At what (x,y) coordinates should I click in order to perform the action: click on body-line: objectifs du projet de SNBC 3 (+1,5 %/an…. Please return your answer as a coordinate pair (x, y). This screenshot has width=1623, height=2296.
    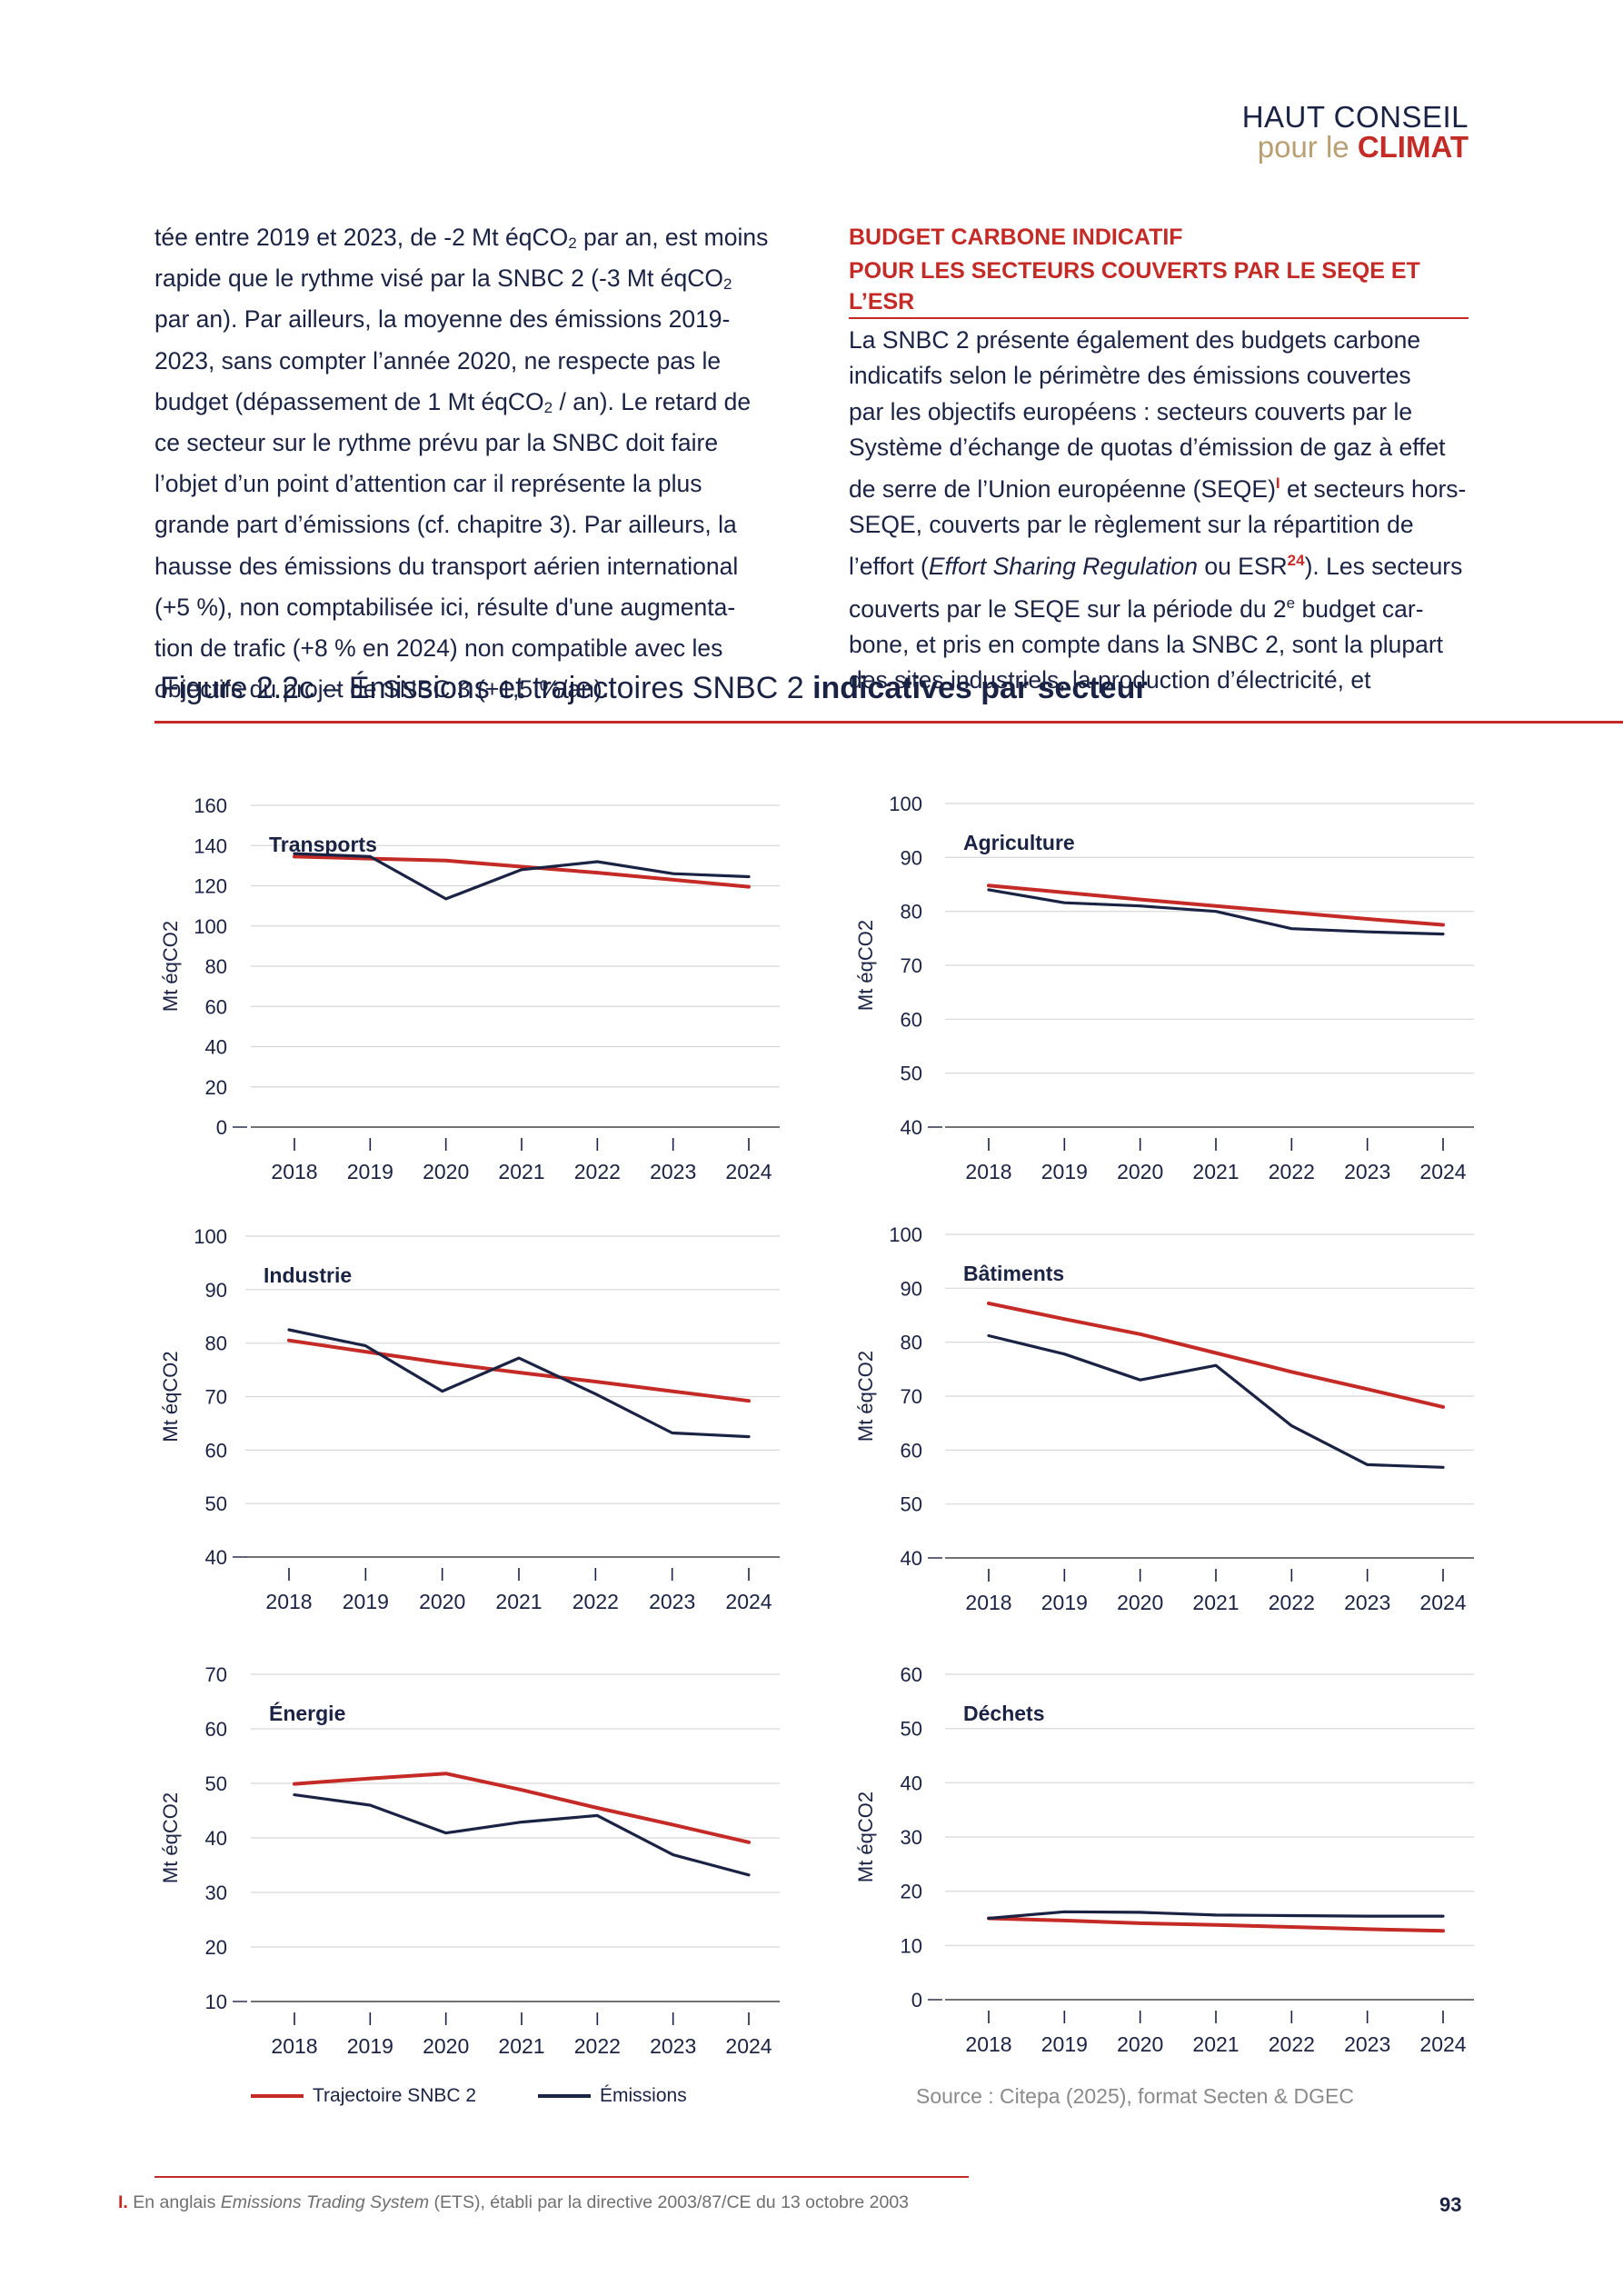
    Looking at the image, I should click on (382, 689).